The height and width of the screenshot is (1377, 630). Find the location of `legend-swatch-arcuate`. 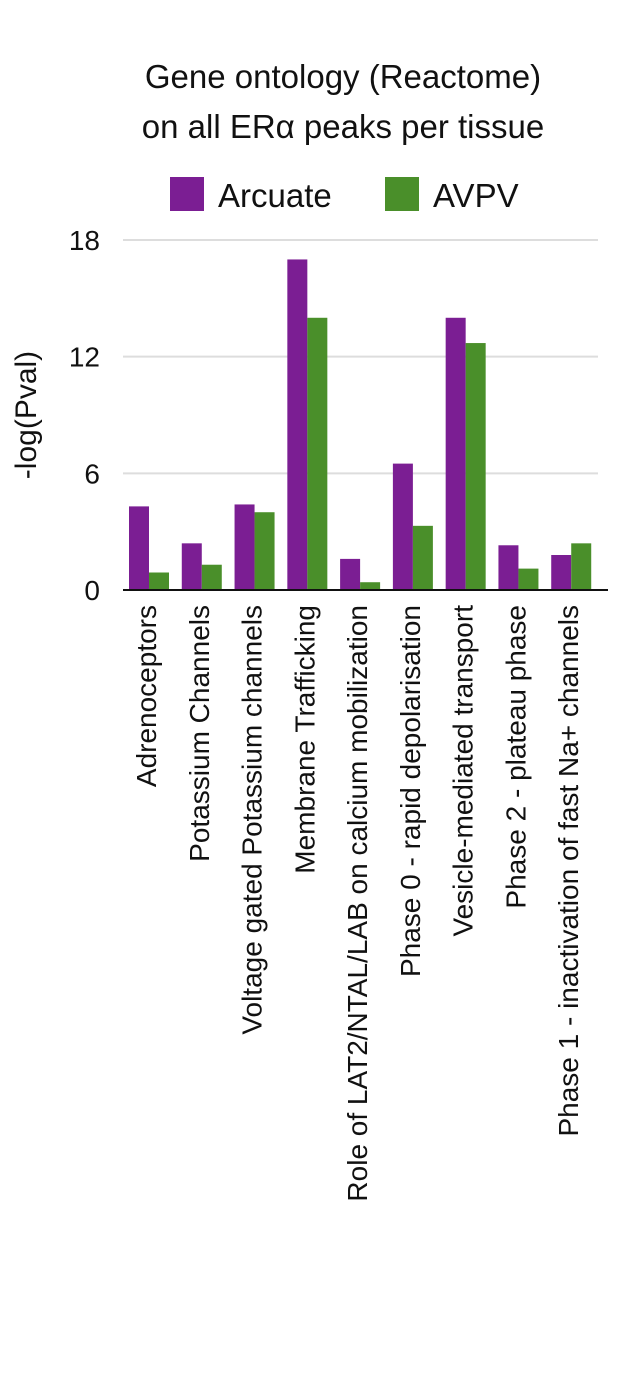

legend-swatch-arcuate is located at coordinates (187, 194).